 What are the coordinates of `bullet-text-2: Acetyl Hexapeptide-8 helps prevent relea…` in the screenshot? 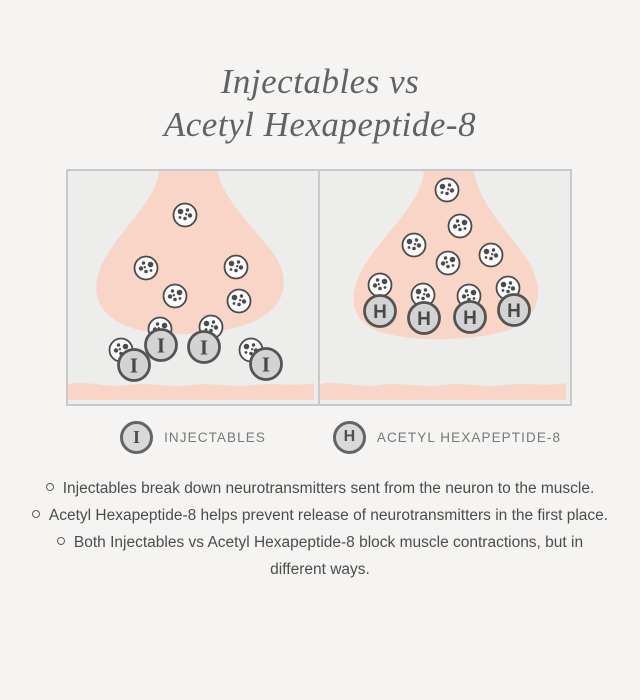 It's located at (328, 515).